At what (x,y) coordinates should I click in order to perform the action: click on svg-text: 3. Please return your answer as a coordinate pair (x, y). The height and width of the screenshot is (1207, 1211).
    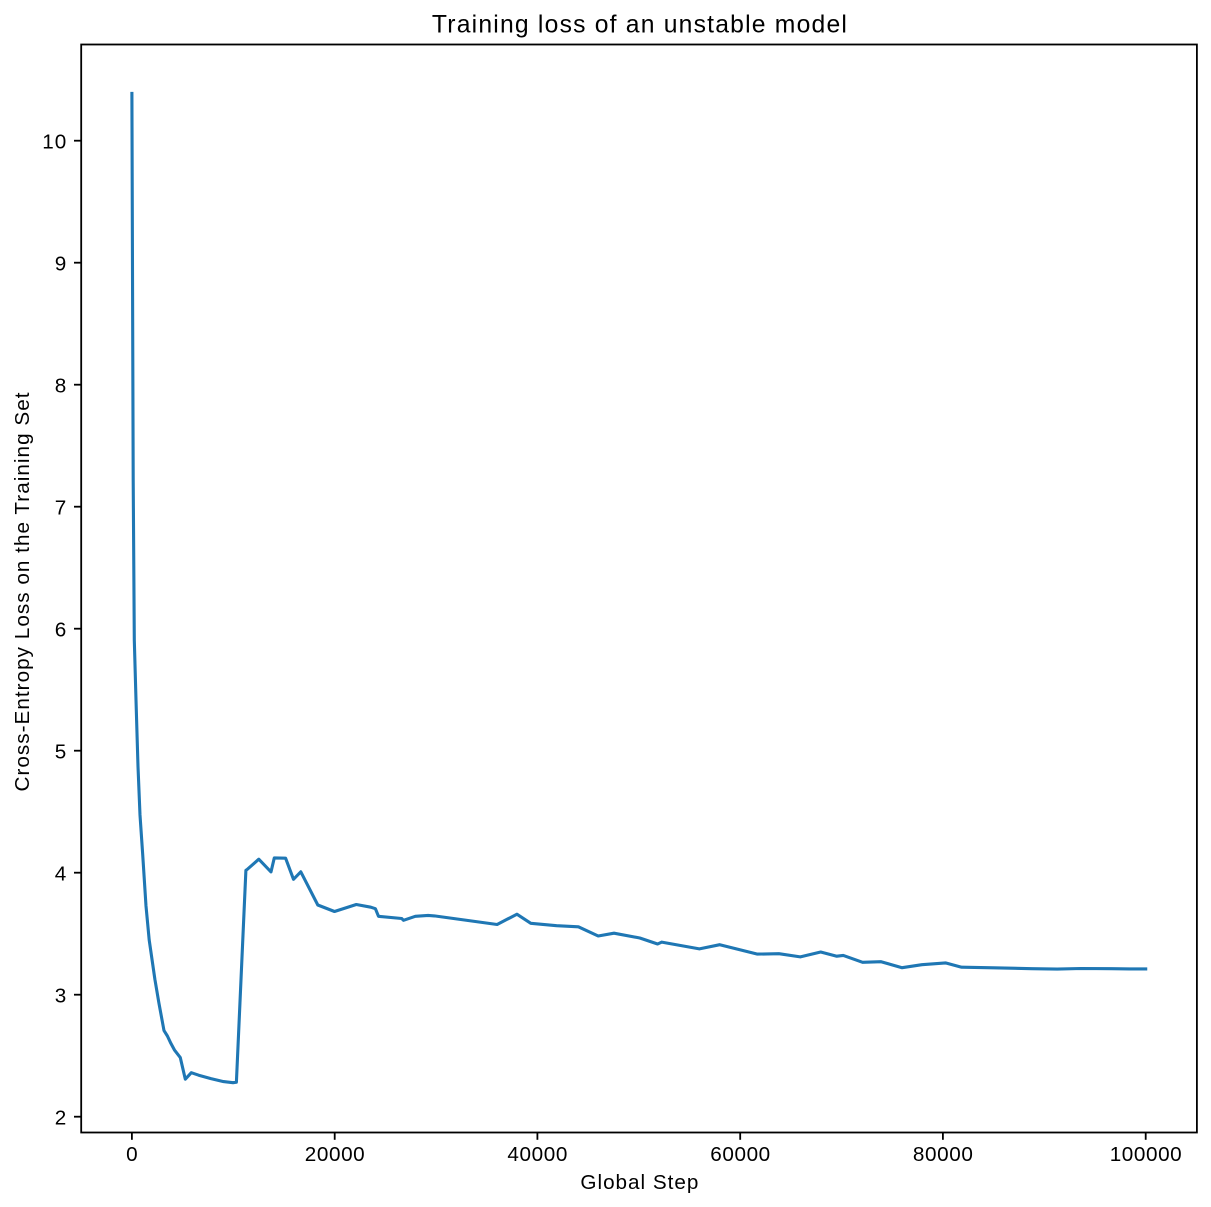
    Looking at the image, I should click on (61, 996).